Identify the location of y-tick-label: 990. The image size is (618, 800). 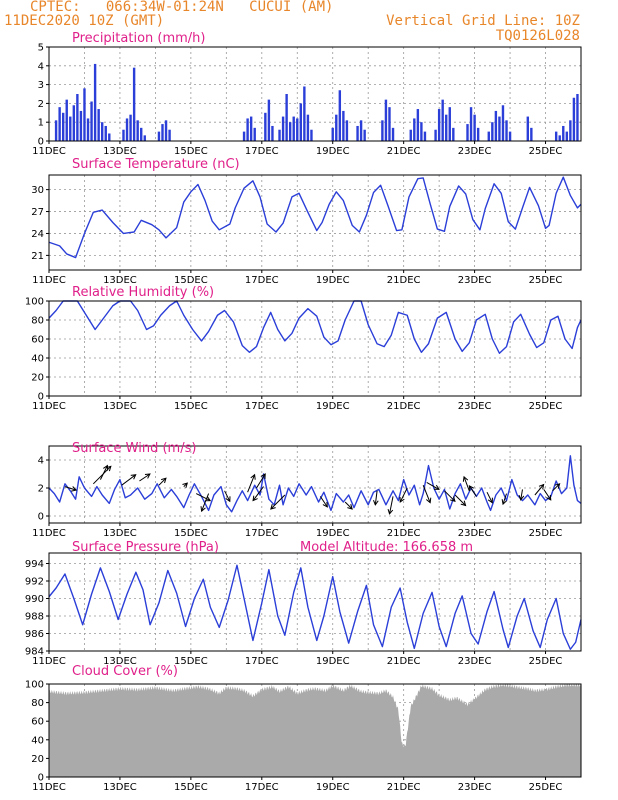
(34, 599).